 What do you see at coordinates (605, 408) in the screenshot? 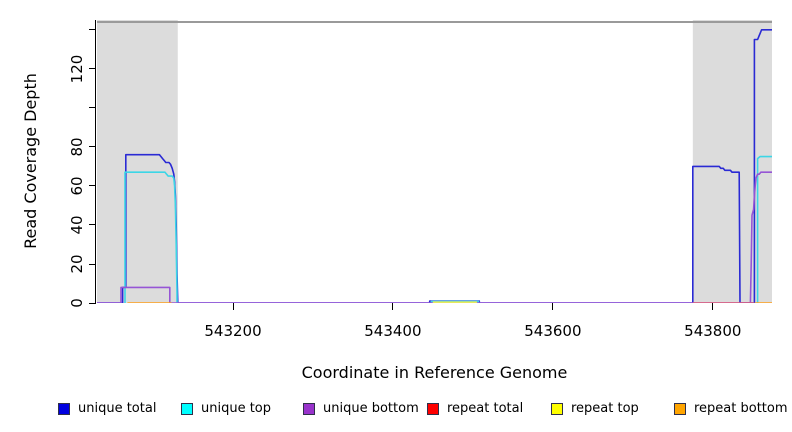
I see `legend-label: repeat top` at bounding box center [605, 408].